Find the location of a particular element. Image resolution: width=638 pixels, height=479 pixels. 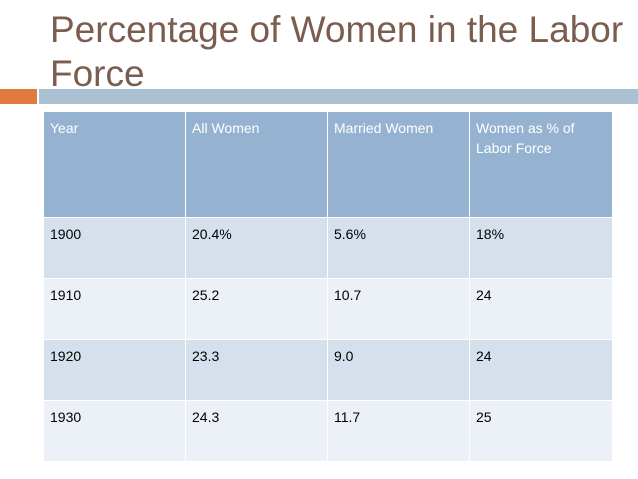

header-year: Year is located at coordinates (114, 164).